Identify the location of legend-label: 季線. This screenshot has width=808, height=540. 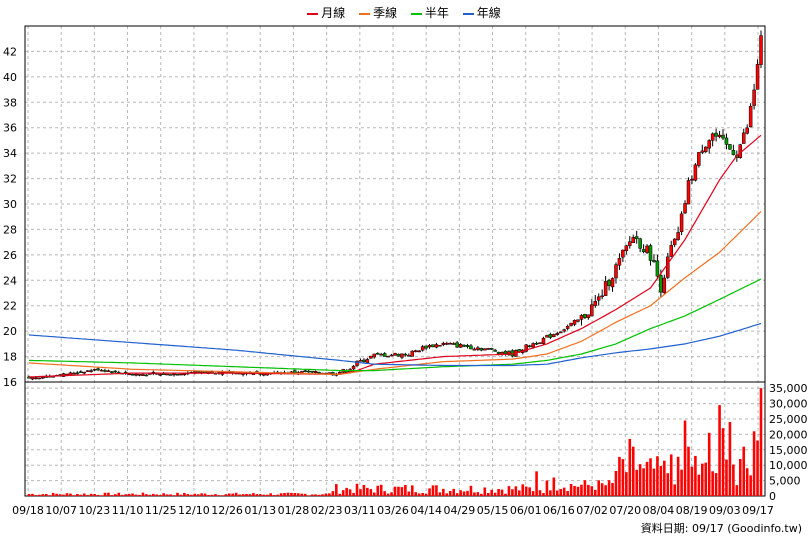
(385, 13).